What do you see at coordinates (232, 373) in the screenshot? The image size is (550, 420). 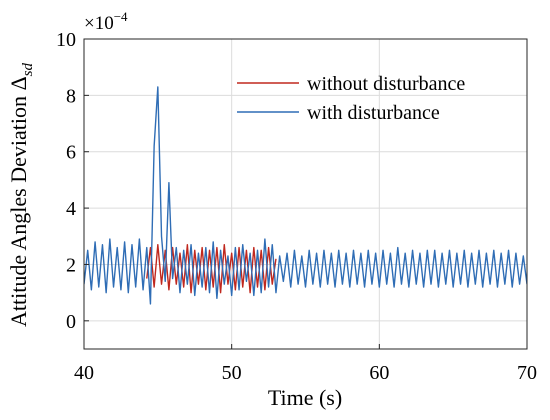 I see `x-tick-label: 50` at bounding box center [232, 373].